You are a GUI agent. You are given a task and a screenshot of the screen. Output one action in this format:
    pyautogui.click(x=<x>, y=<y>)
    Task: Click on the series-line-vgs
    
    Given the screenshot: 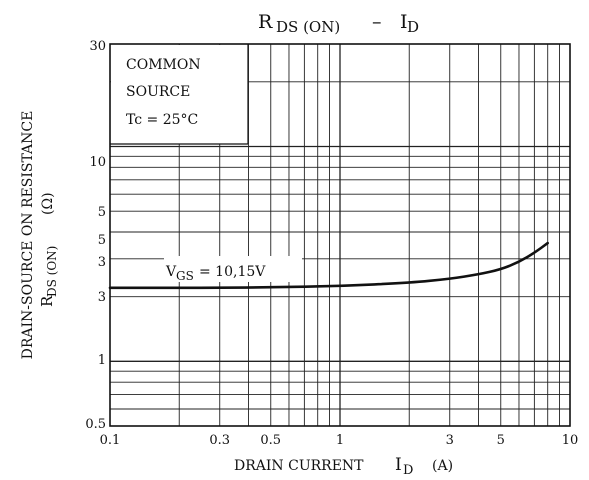 What is the action you would take?
    pyautogui.click(x=328, y=265)
    